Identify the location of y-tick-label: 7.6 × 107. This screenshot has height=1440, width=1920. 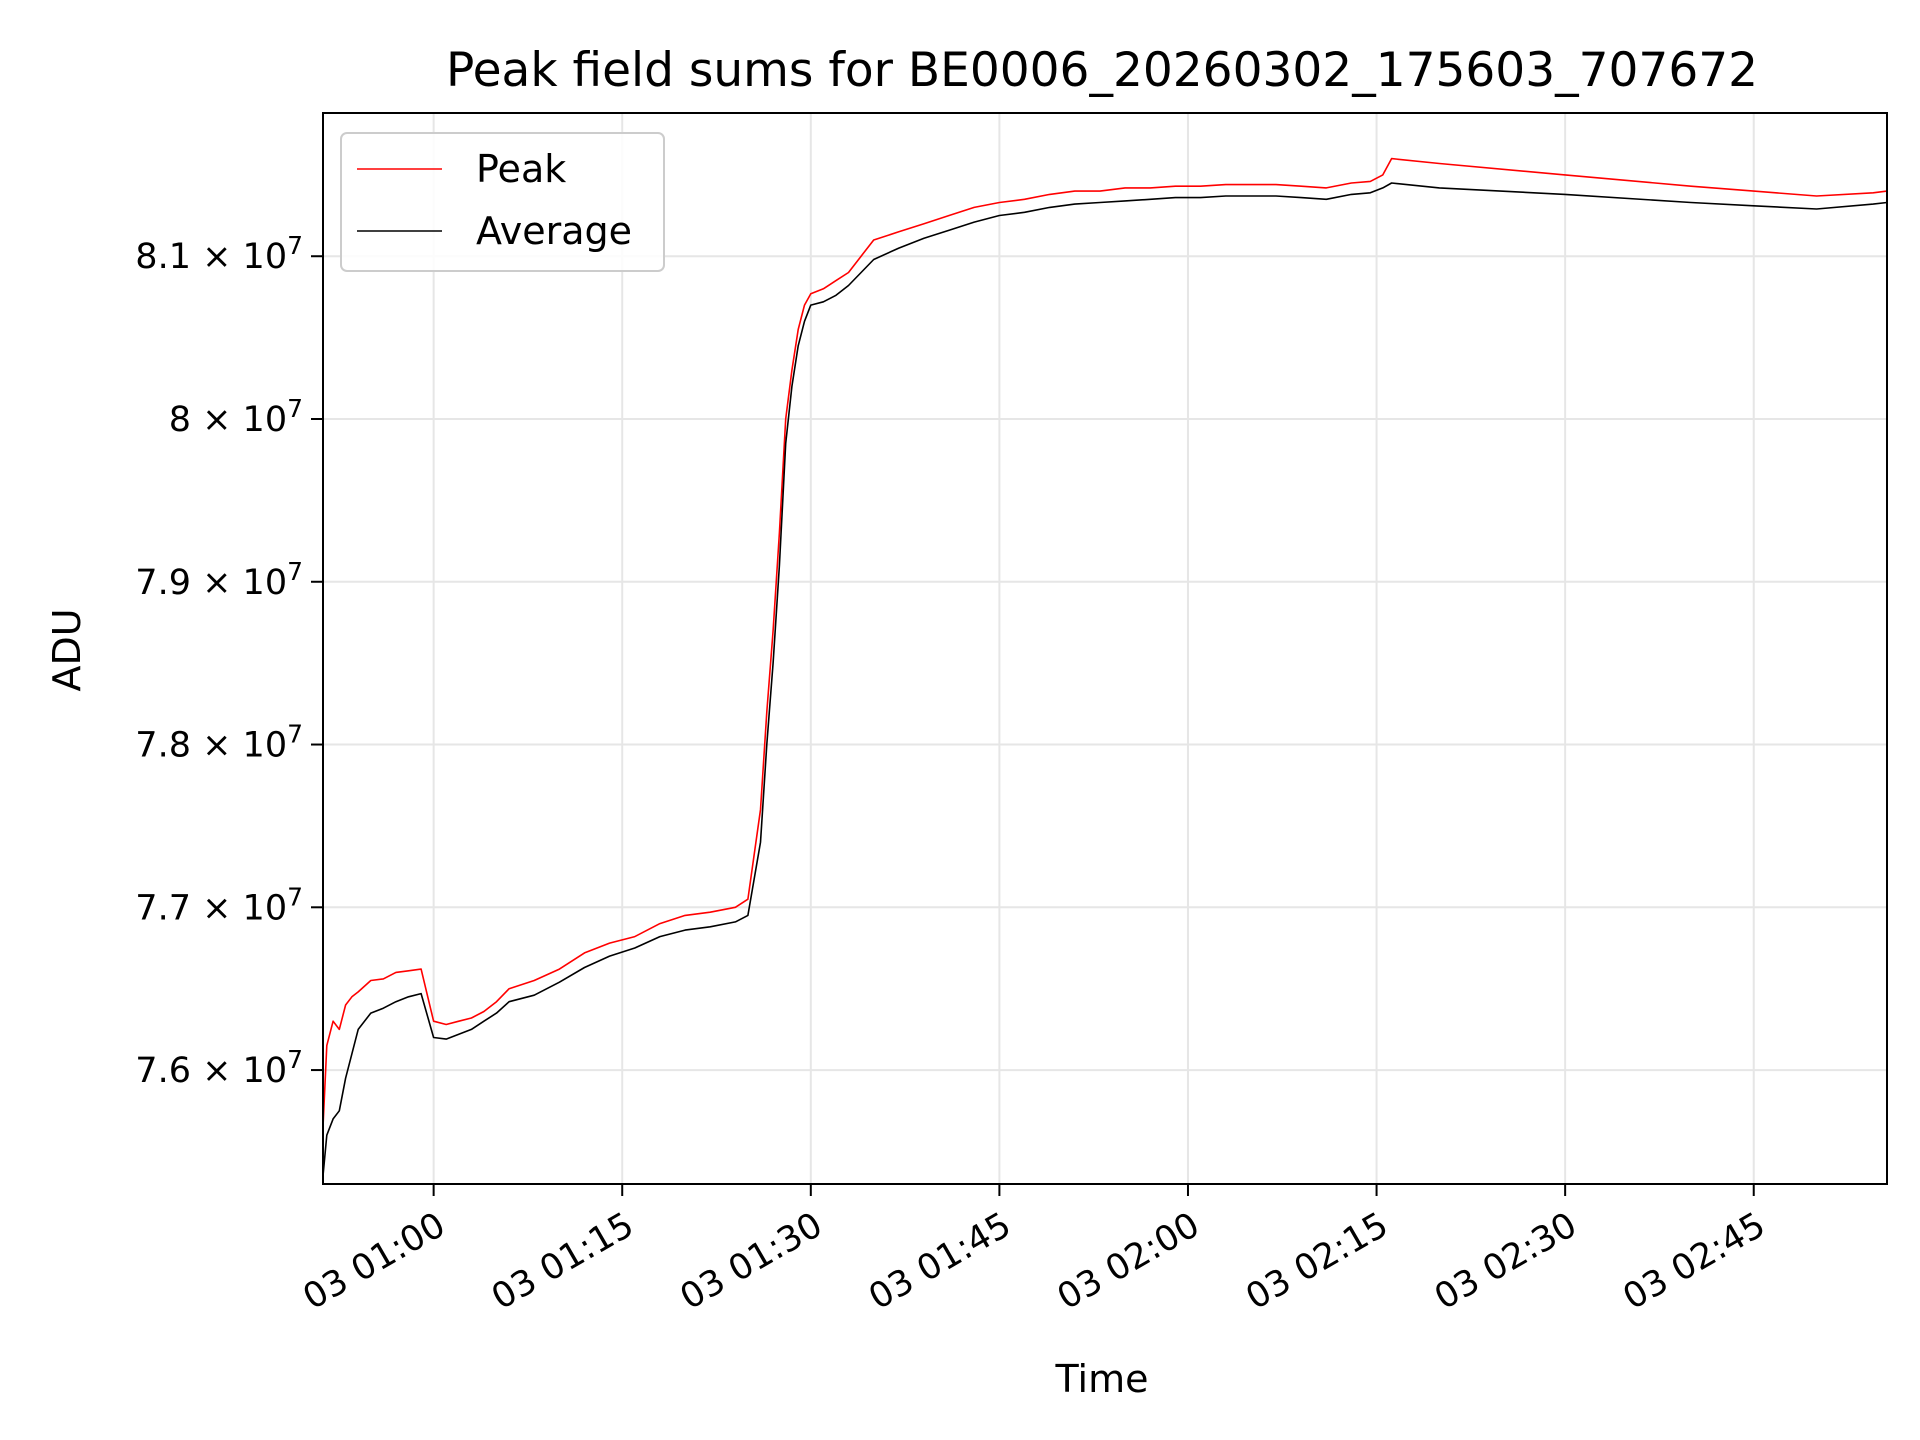
(219, 1068).